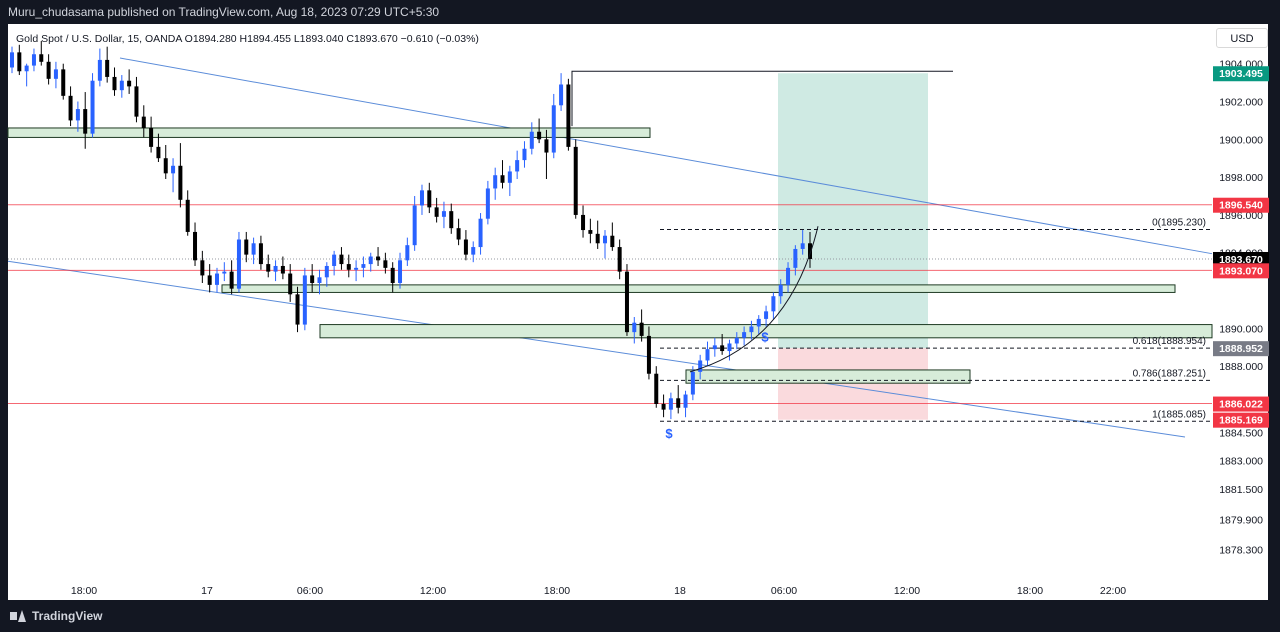 This screenshot has height=632, width=1280. I want to click on watermark-text: @Fezam, so click(1223, 587).